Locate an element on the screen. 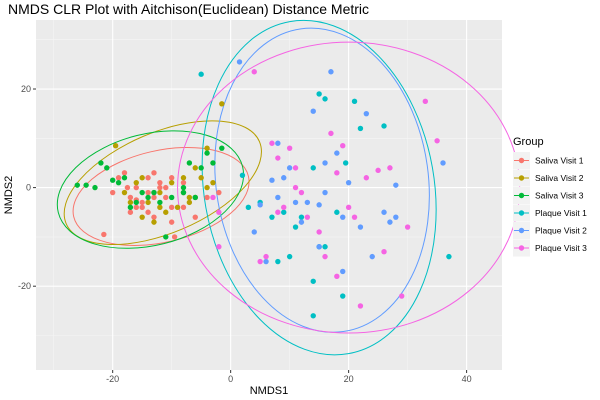  legend-item-saliva-visit-3: Saliva Visit 3 is located at coordinates (548, 195).